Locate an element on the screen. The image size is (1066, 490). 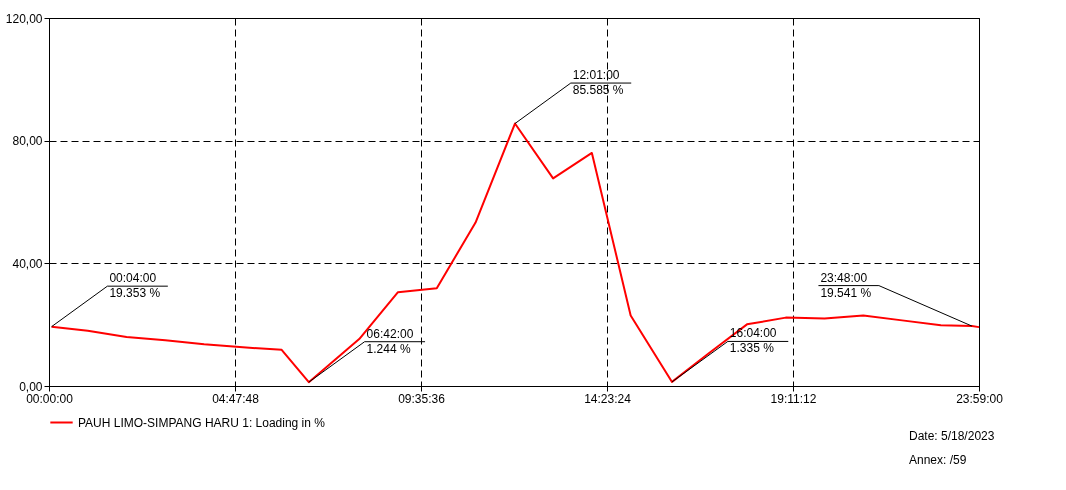
annotation: 00:04:00 19.353 % is located at coordinates (135, 286).